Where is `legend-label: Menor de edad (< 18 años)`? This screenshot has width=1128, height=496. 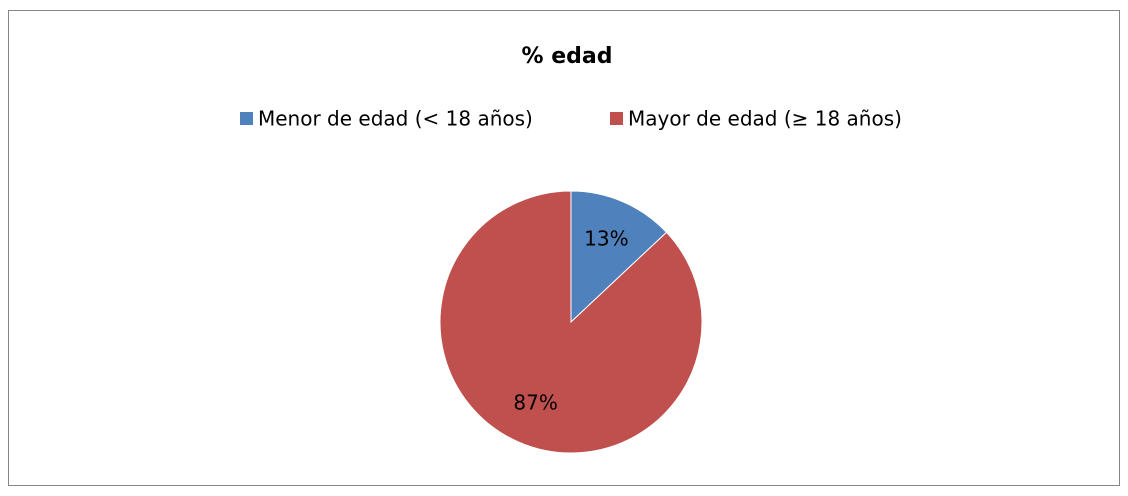 legend-label: Menor de edad (< 18 años) is located at coordinates (395, 119).